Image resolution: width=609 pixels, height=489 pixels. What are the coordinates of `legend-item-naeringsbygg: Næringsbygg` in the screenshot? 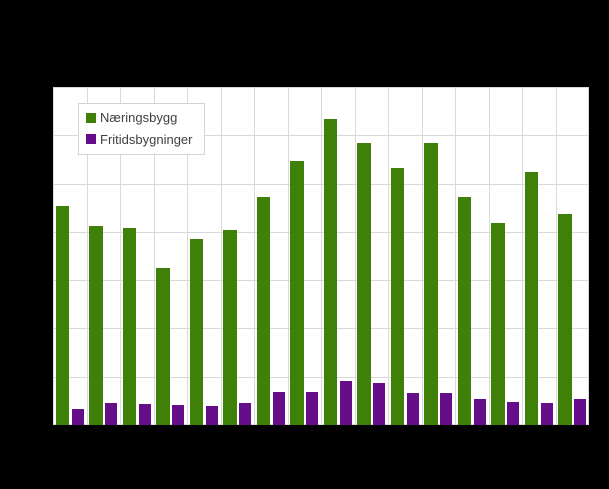 It's located at (139, 118).